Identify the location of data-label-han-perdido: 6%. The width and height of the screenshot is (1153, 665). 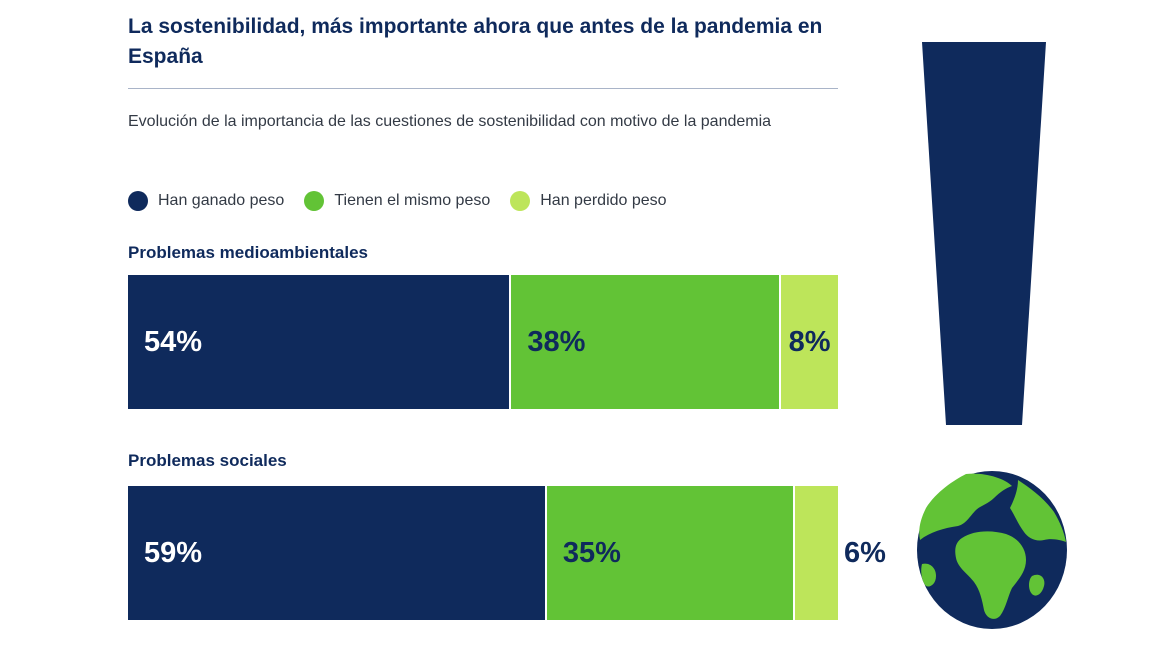
(865, 553).